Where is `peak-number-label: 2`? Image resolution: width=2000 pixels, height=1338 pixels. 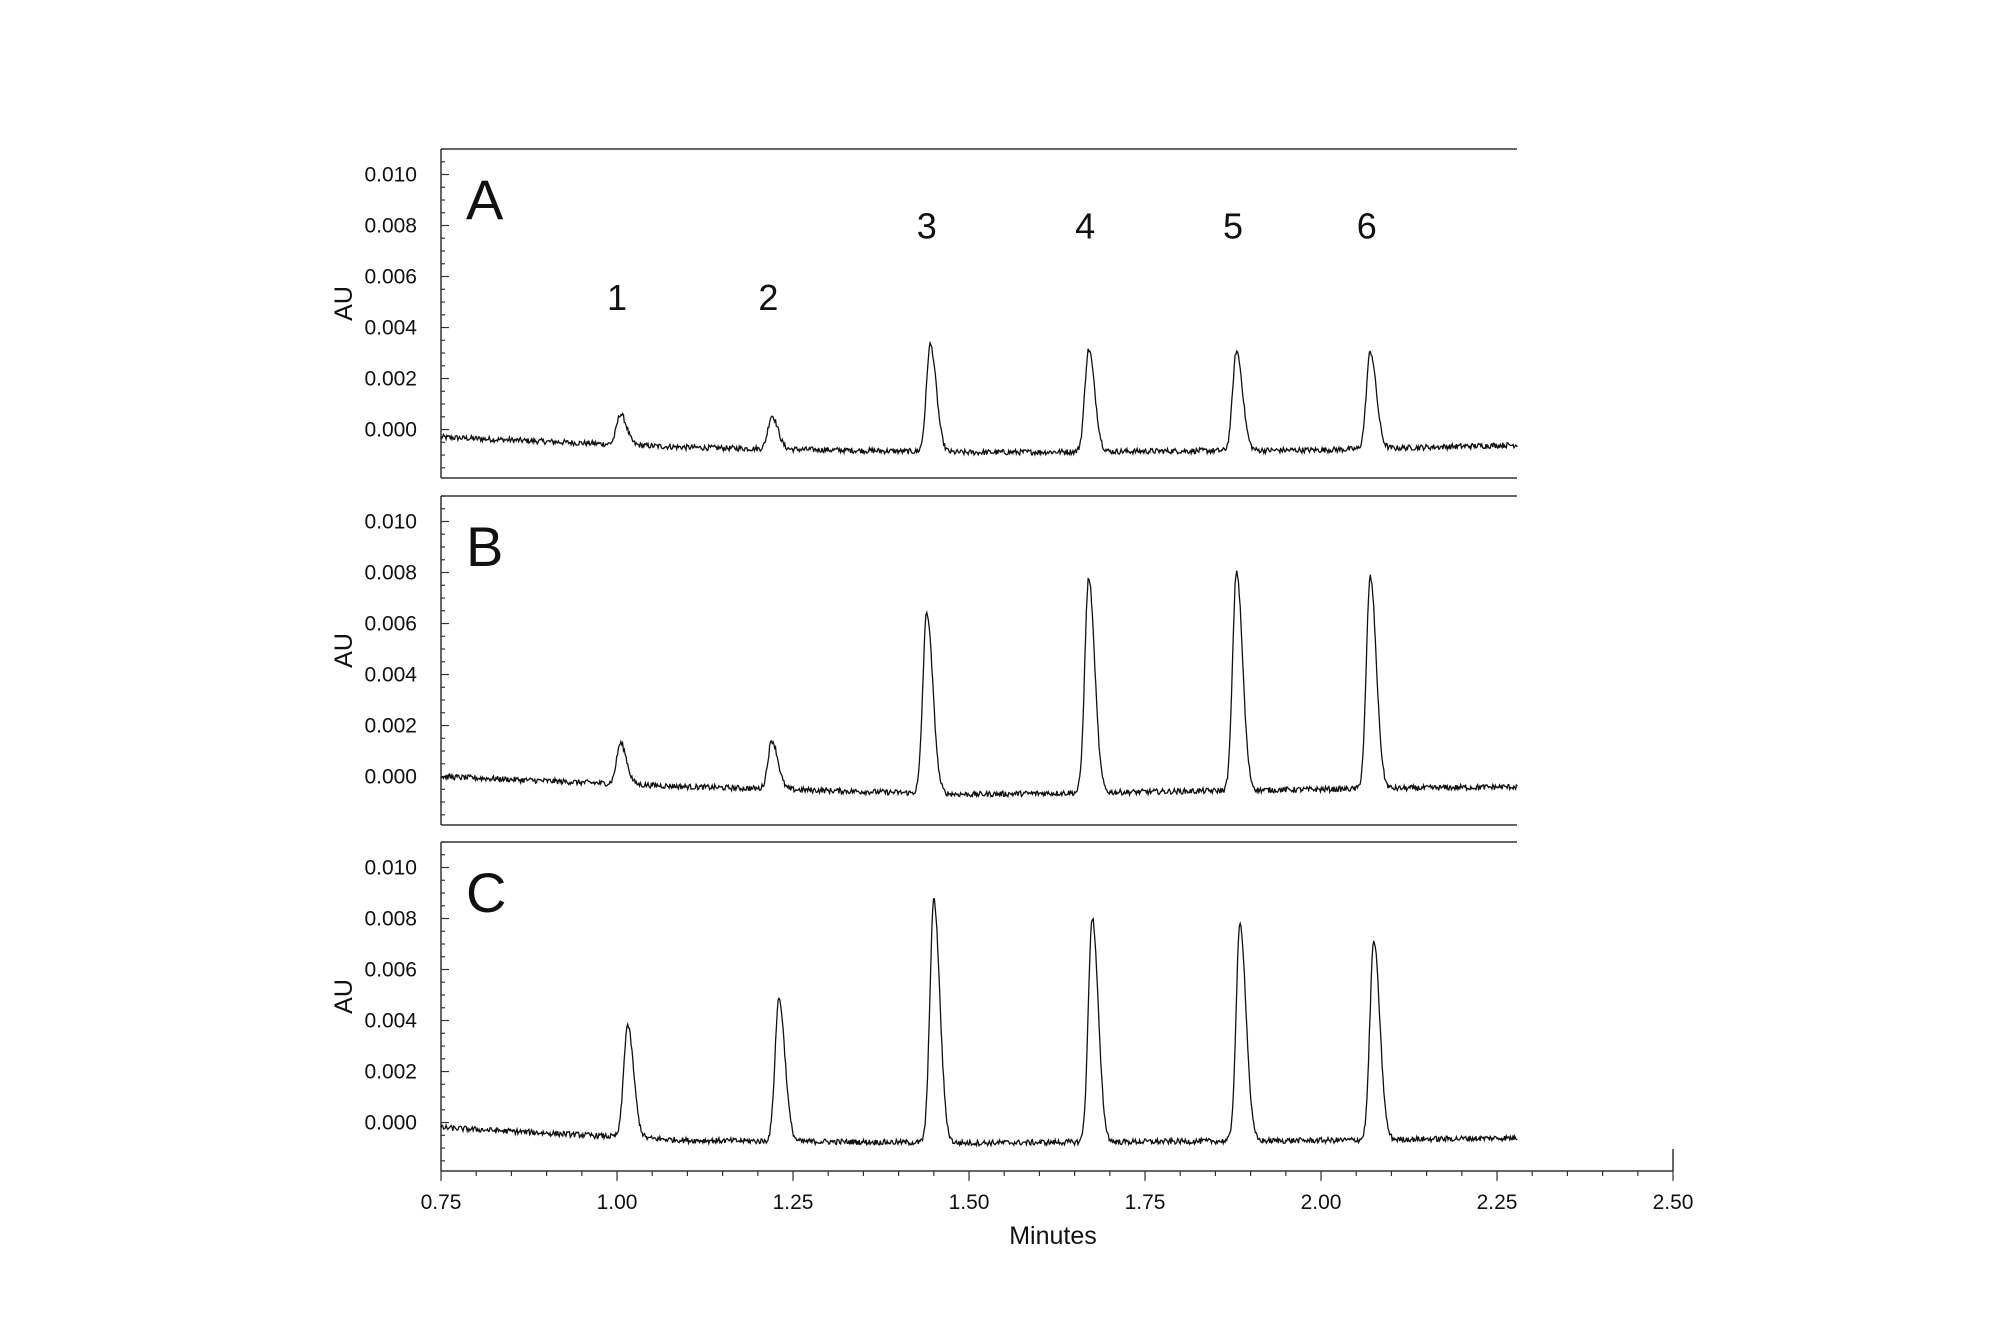
peak-number-label: 2 is located at coordinates (768, 297).